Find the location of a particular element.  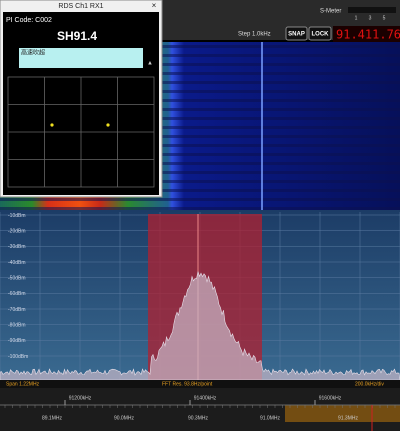

fine-scale-label: 91600kHz is located at coordinates (330, 398).